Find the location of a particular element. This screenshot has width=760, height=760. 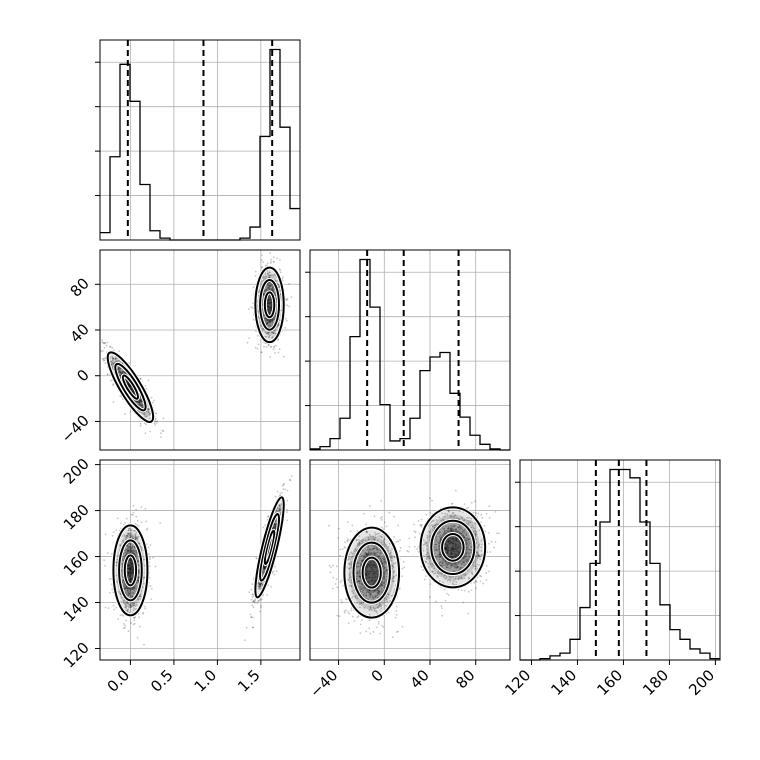

histogram-frame is located at coordinates (200, 140).